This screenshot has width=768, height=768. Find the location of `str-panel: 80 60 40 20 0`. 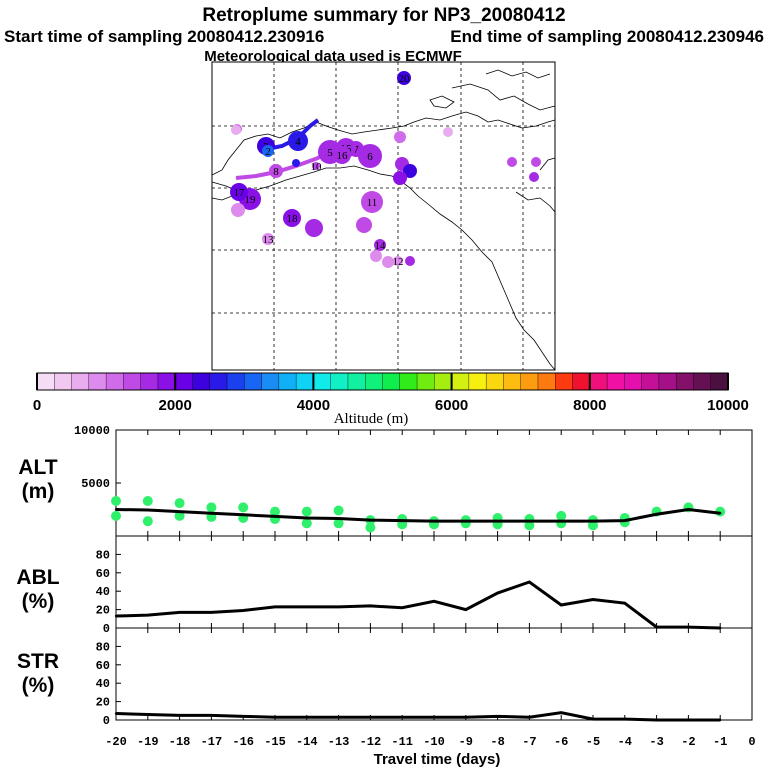

str-panel: 80 60 40 20 0 is located at coordinates (424, 678).